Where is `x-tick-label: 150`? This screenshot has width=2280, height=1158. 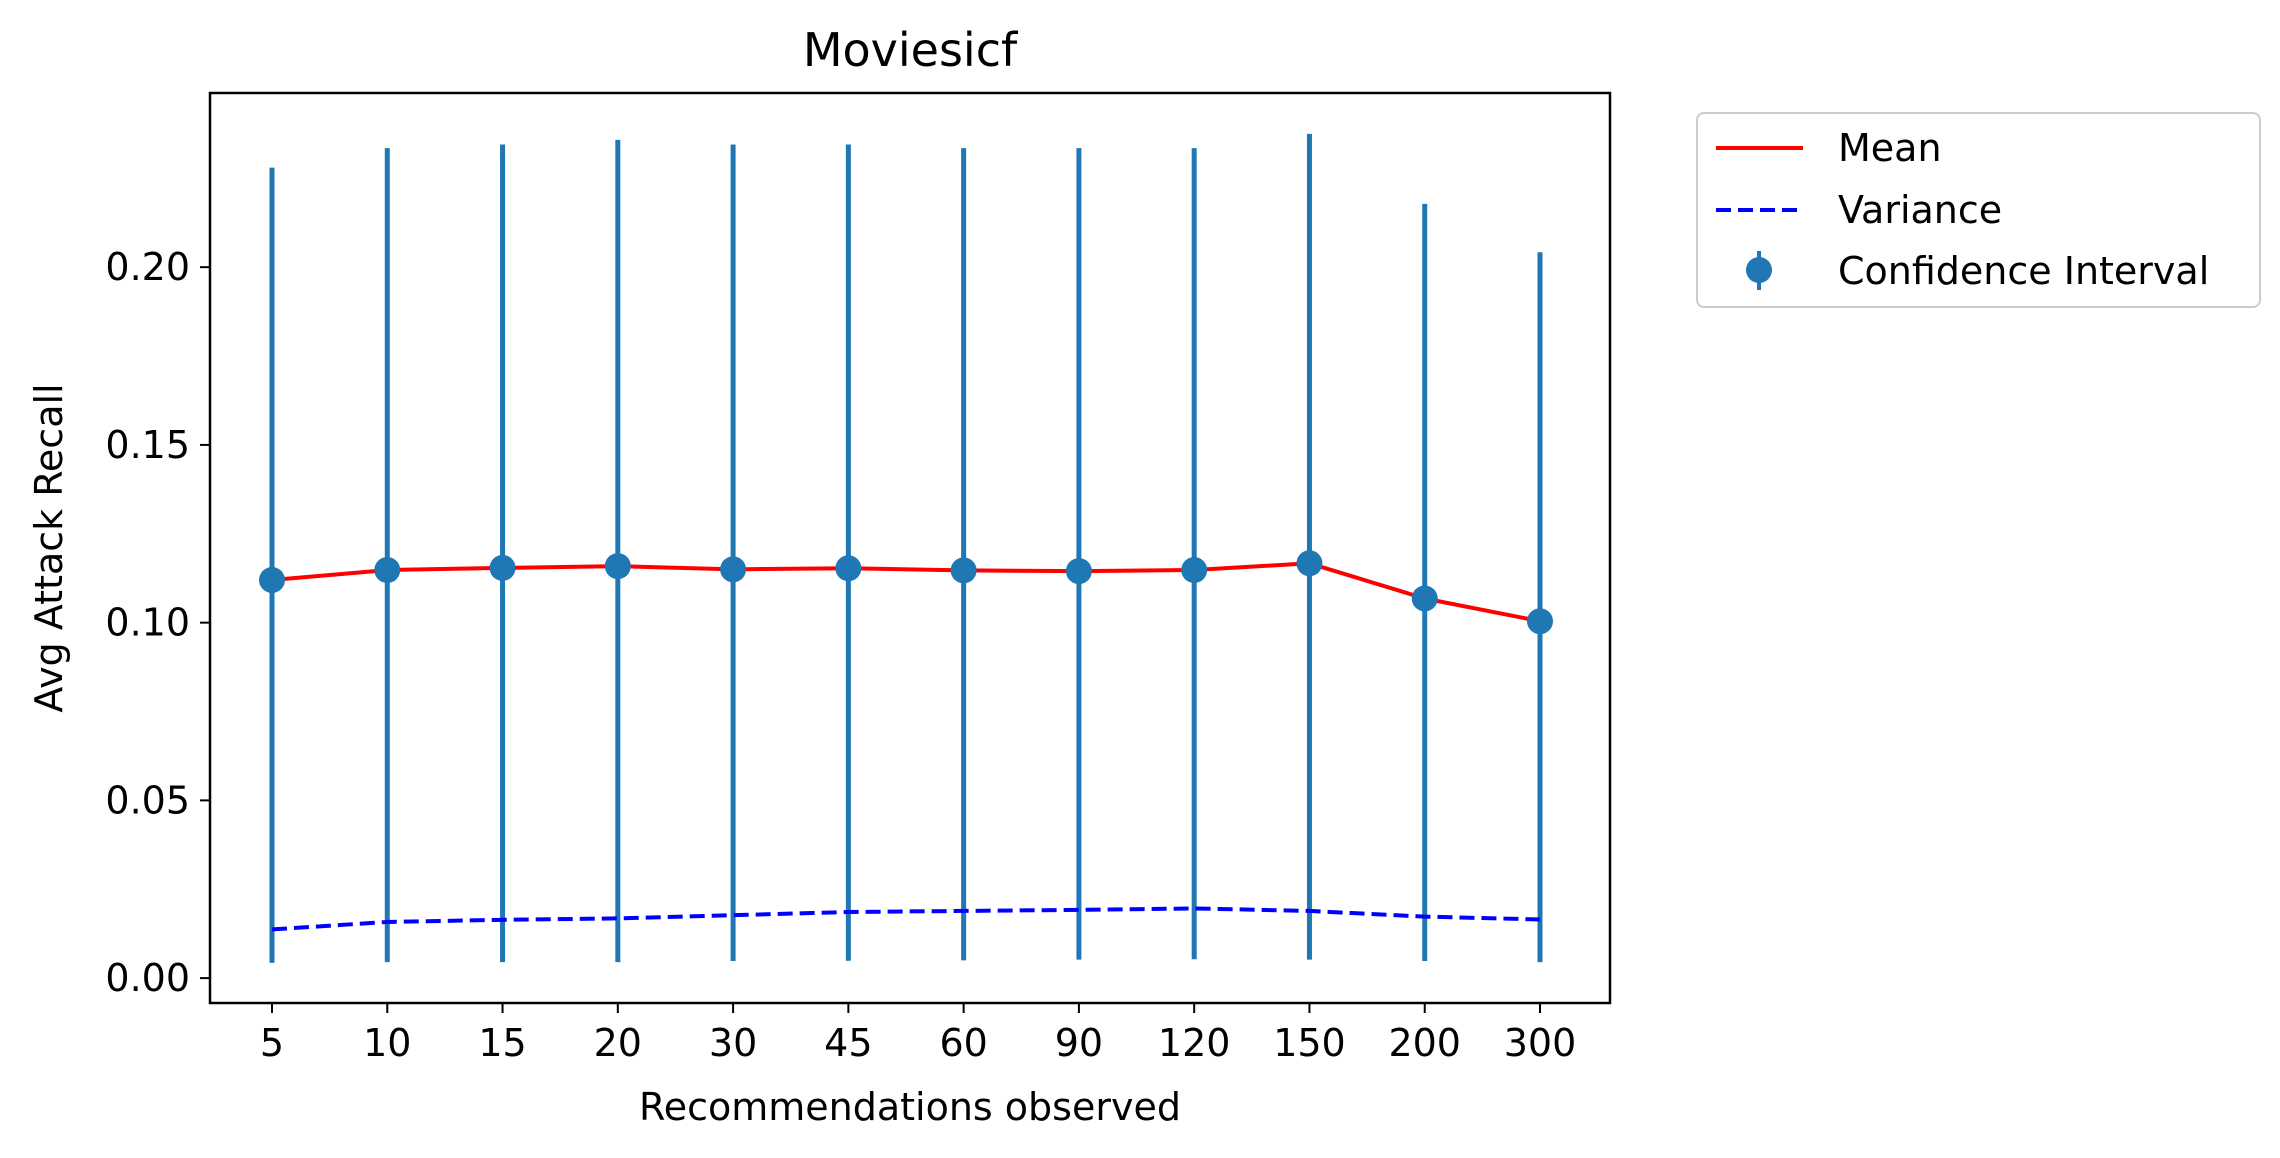 x-tick-label: 150 is located at coordinates (1309, 1043).